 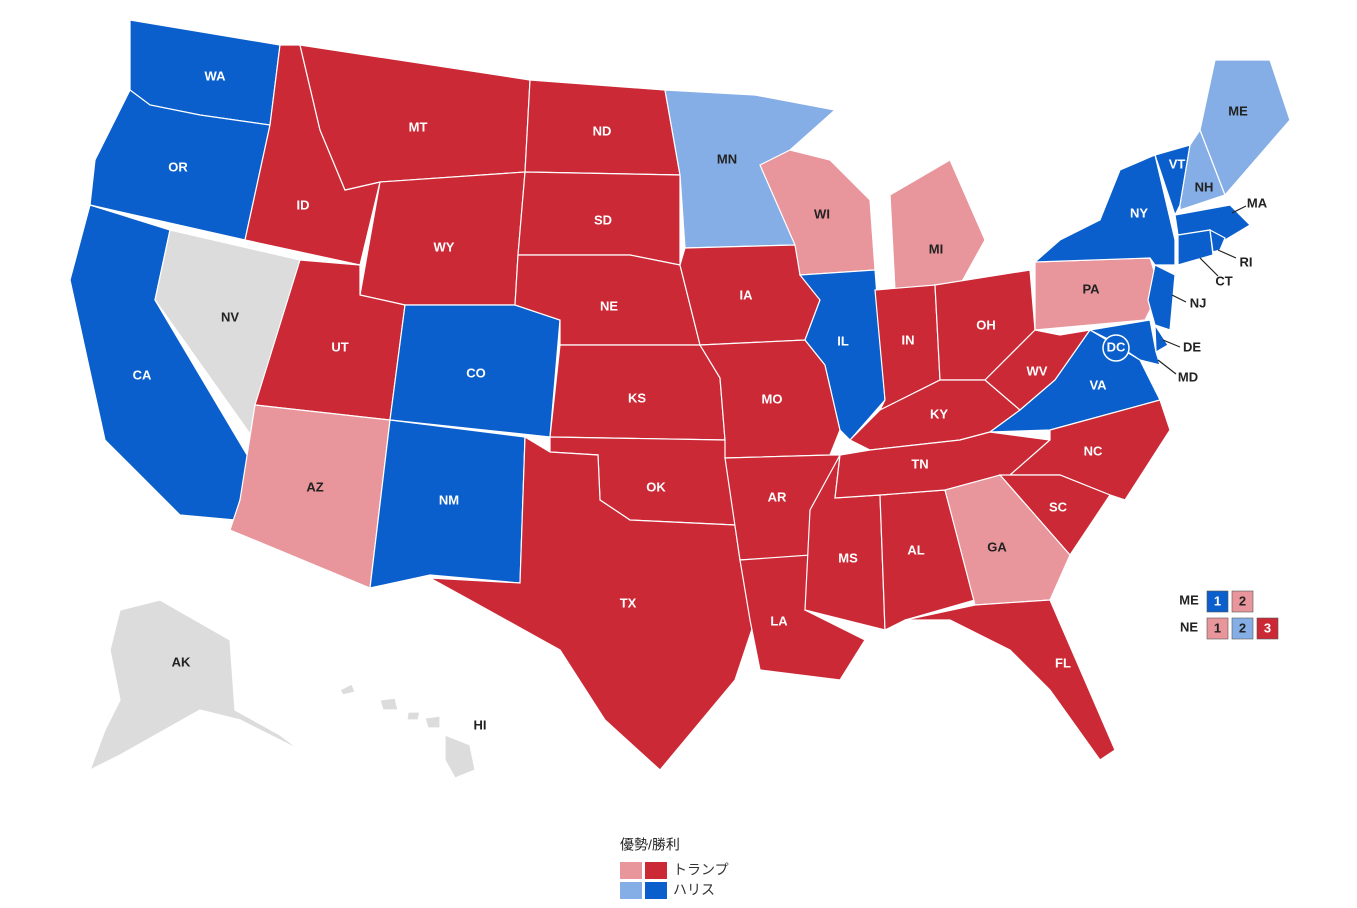 I want to click on state-label: NM, so click(x=449, y=499).